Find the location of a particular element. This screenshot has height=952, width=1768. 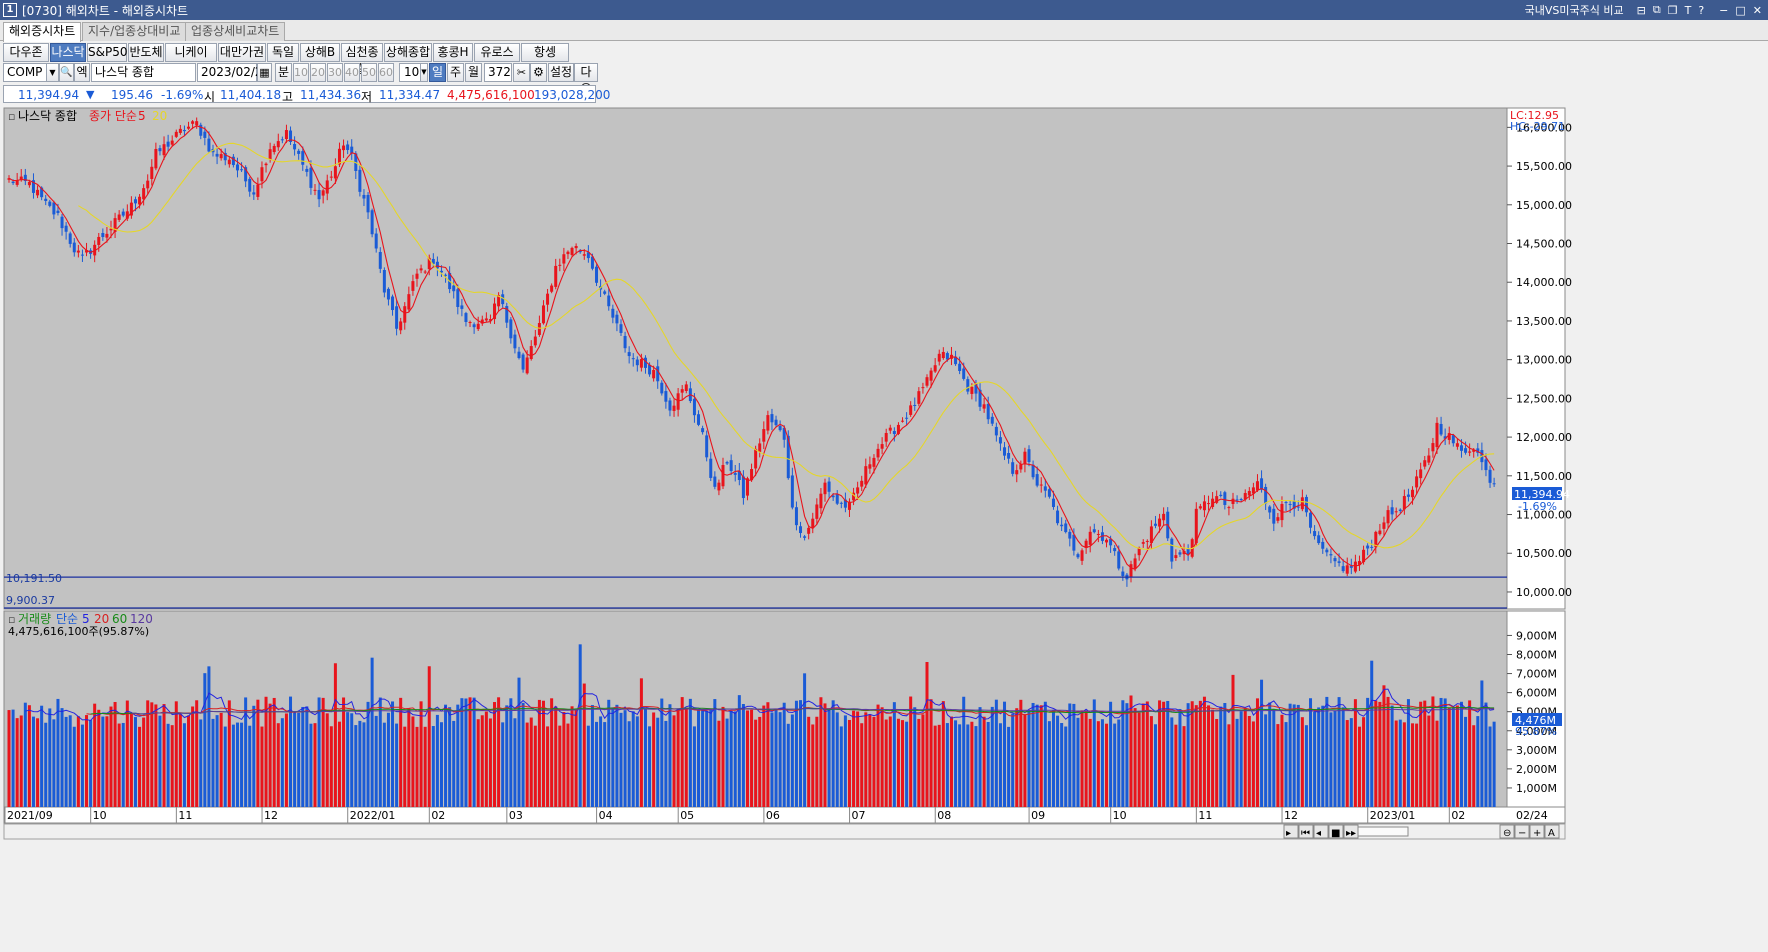

price-panel-label: 나스닥 종합 is located at coordinates (47, 116).